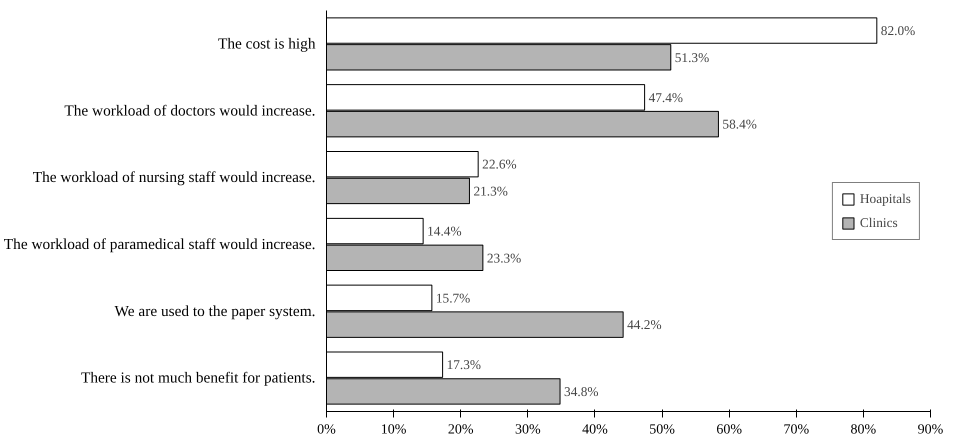  What do you see at coordinates (464, 364) in the screenshot?
I see `data-label: 17.3%` at bounding box center [464, 364].